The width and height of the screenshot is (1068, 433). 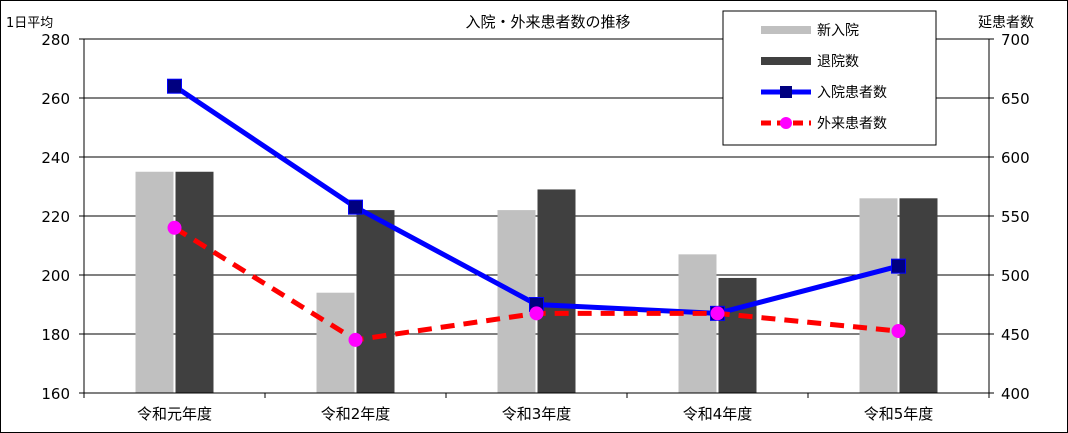 What do you see at coordinates (55, 217) in the screenshot?
I see `left-tick-label: 220` at bounding box center [55, 217].